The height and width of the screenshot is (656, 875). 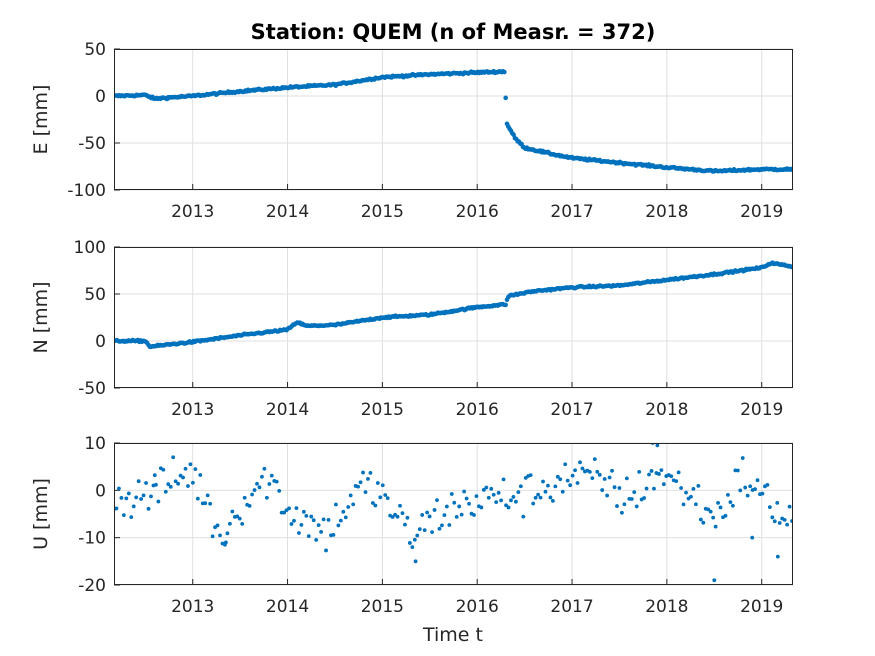 I want to click on y-axis-label: N [mm], so click(x=41, y=317).